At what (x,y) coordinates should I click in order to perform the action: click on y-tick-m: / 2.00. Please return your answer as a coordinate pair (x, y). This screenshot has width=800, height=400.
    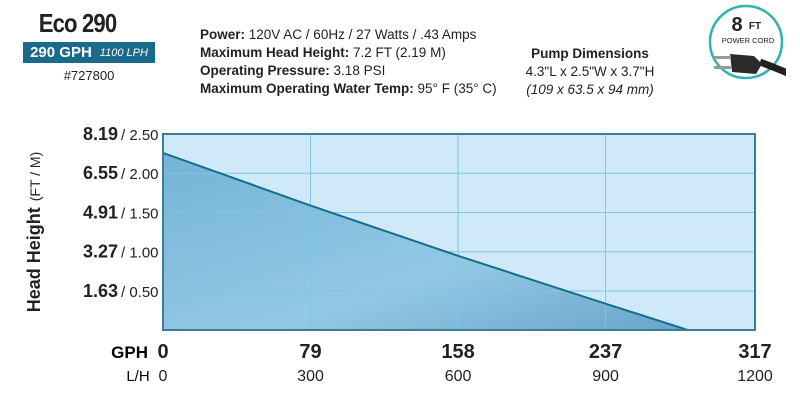
    Looking at the image, I should click on (140, 174).